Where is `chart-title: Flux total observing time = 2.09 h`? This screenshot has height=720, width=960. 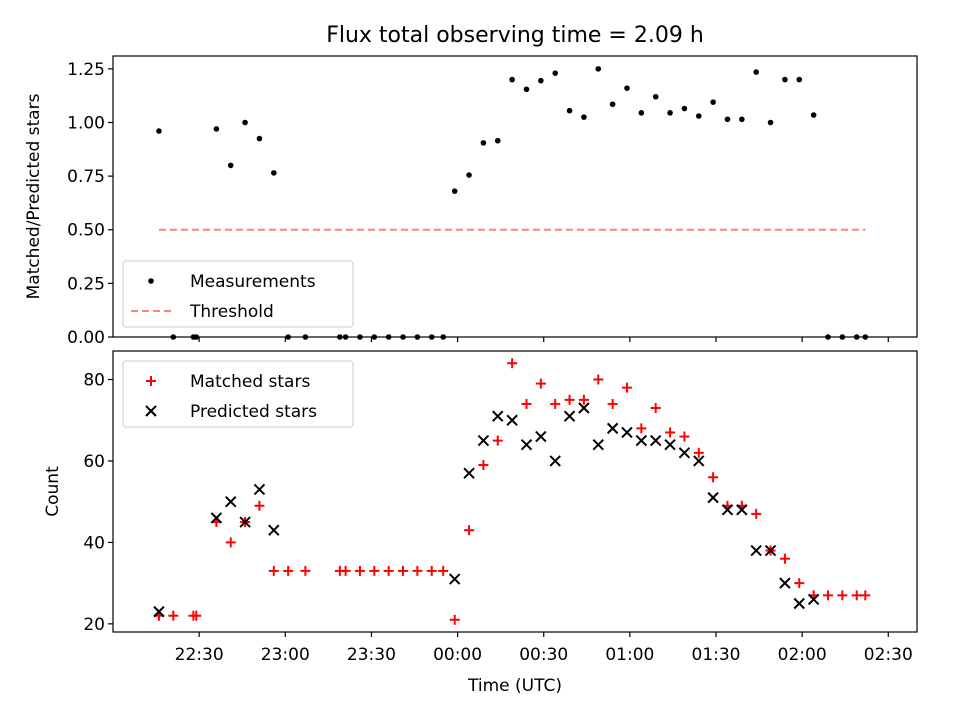 chart-title: Flux total observing time = 2.09 h is located at coordinates (515, 35).